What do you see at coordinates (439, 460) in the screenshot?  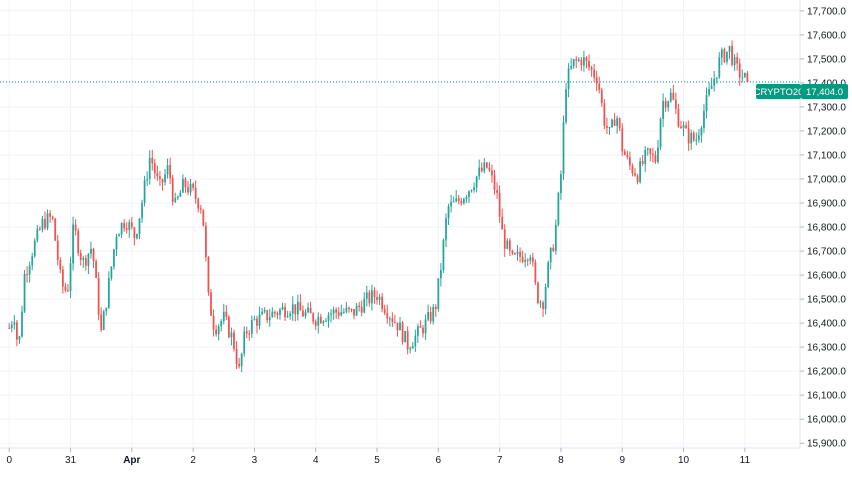 I see `x-tick-label: 6` at bounding box center [439, 460].